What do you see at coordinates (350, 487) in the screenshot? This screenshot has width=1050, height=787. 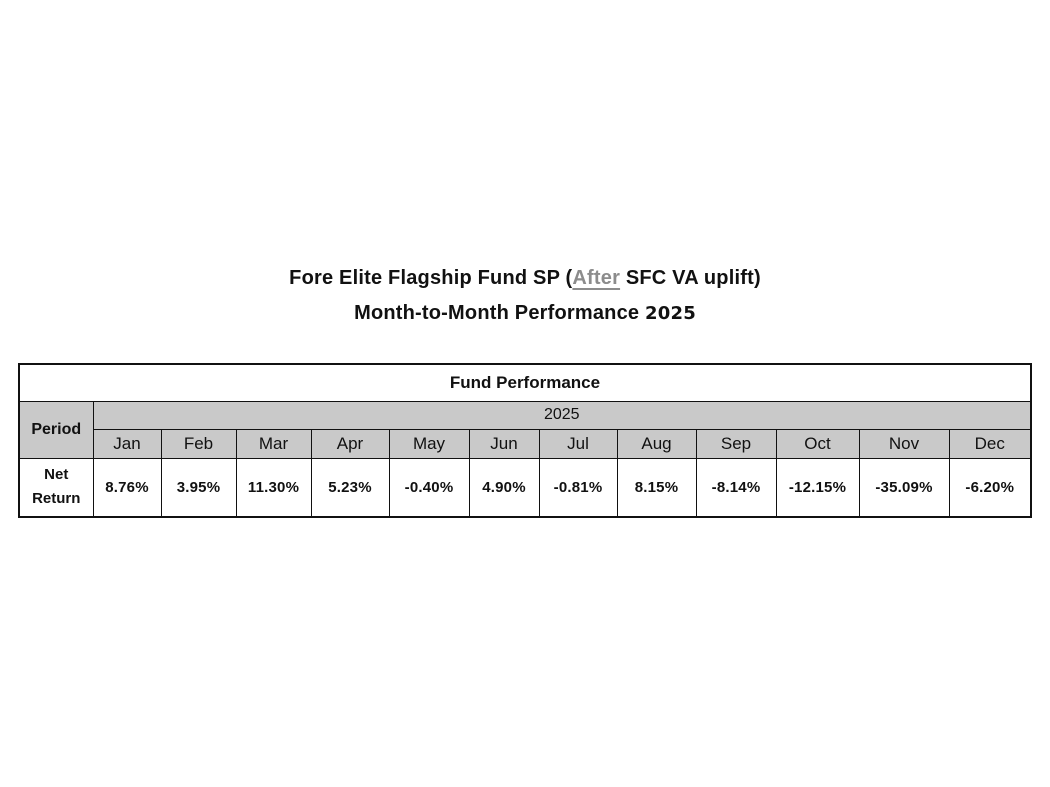 I see `return-value: 5.23%` at bounding box center [350, 487].